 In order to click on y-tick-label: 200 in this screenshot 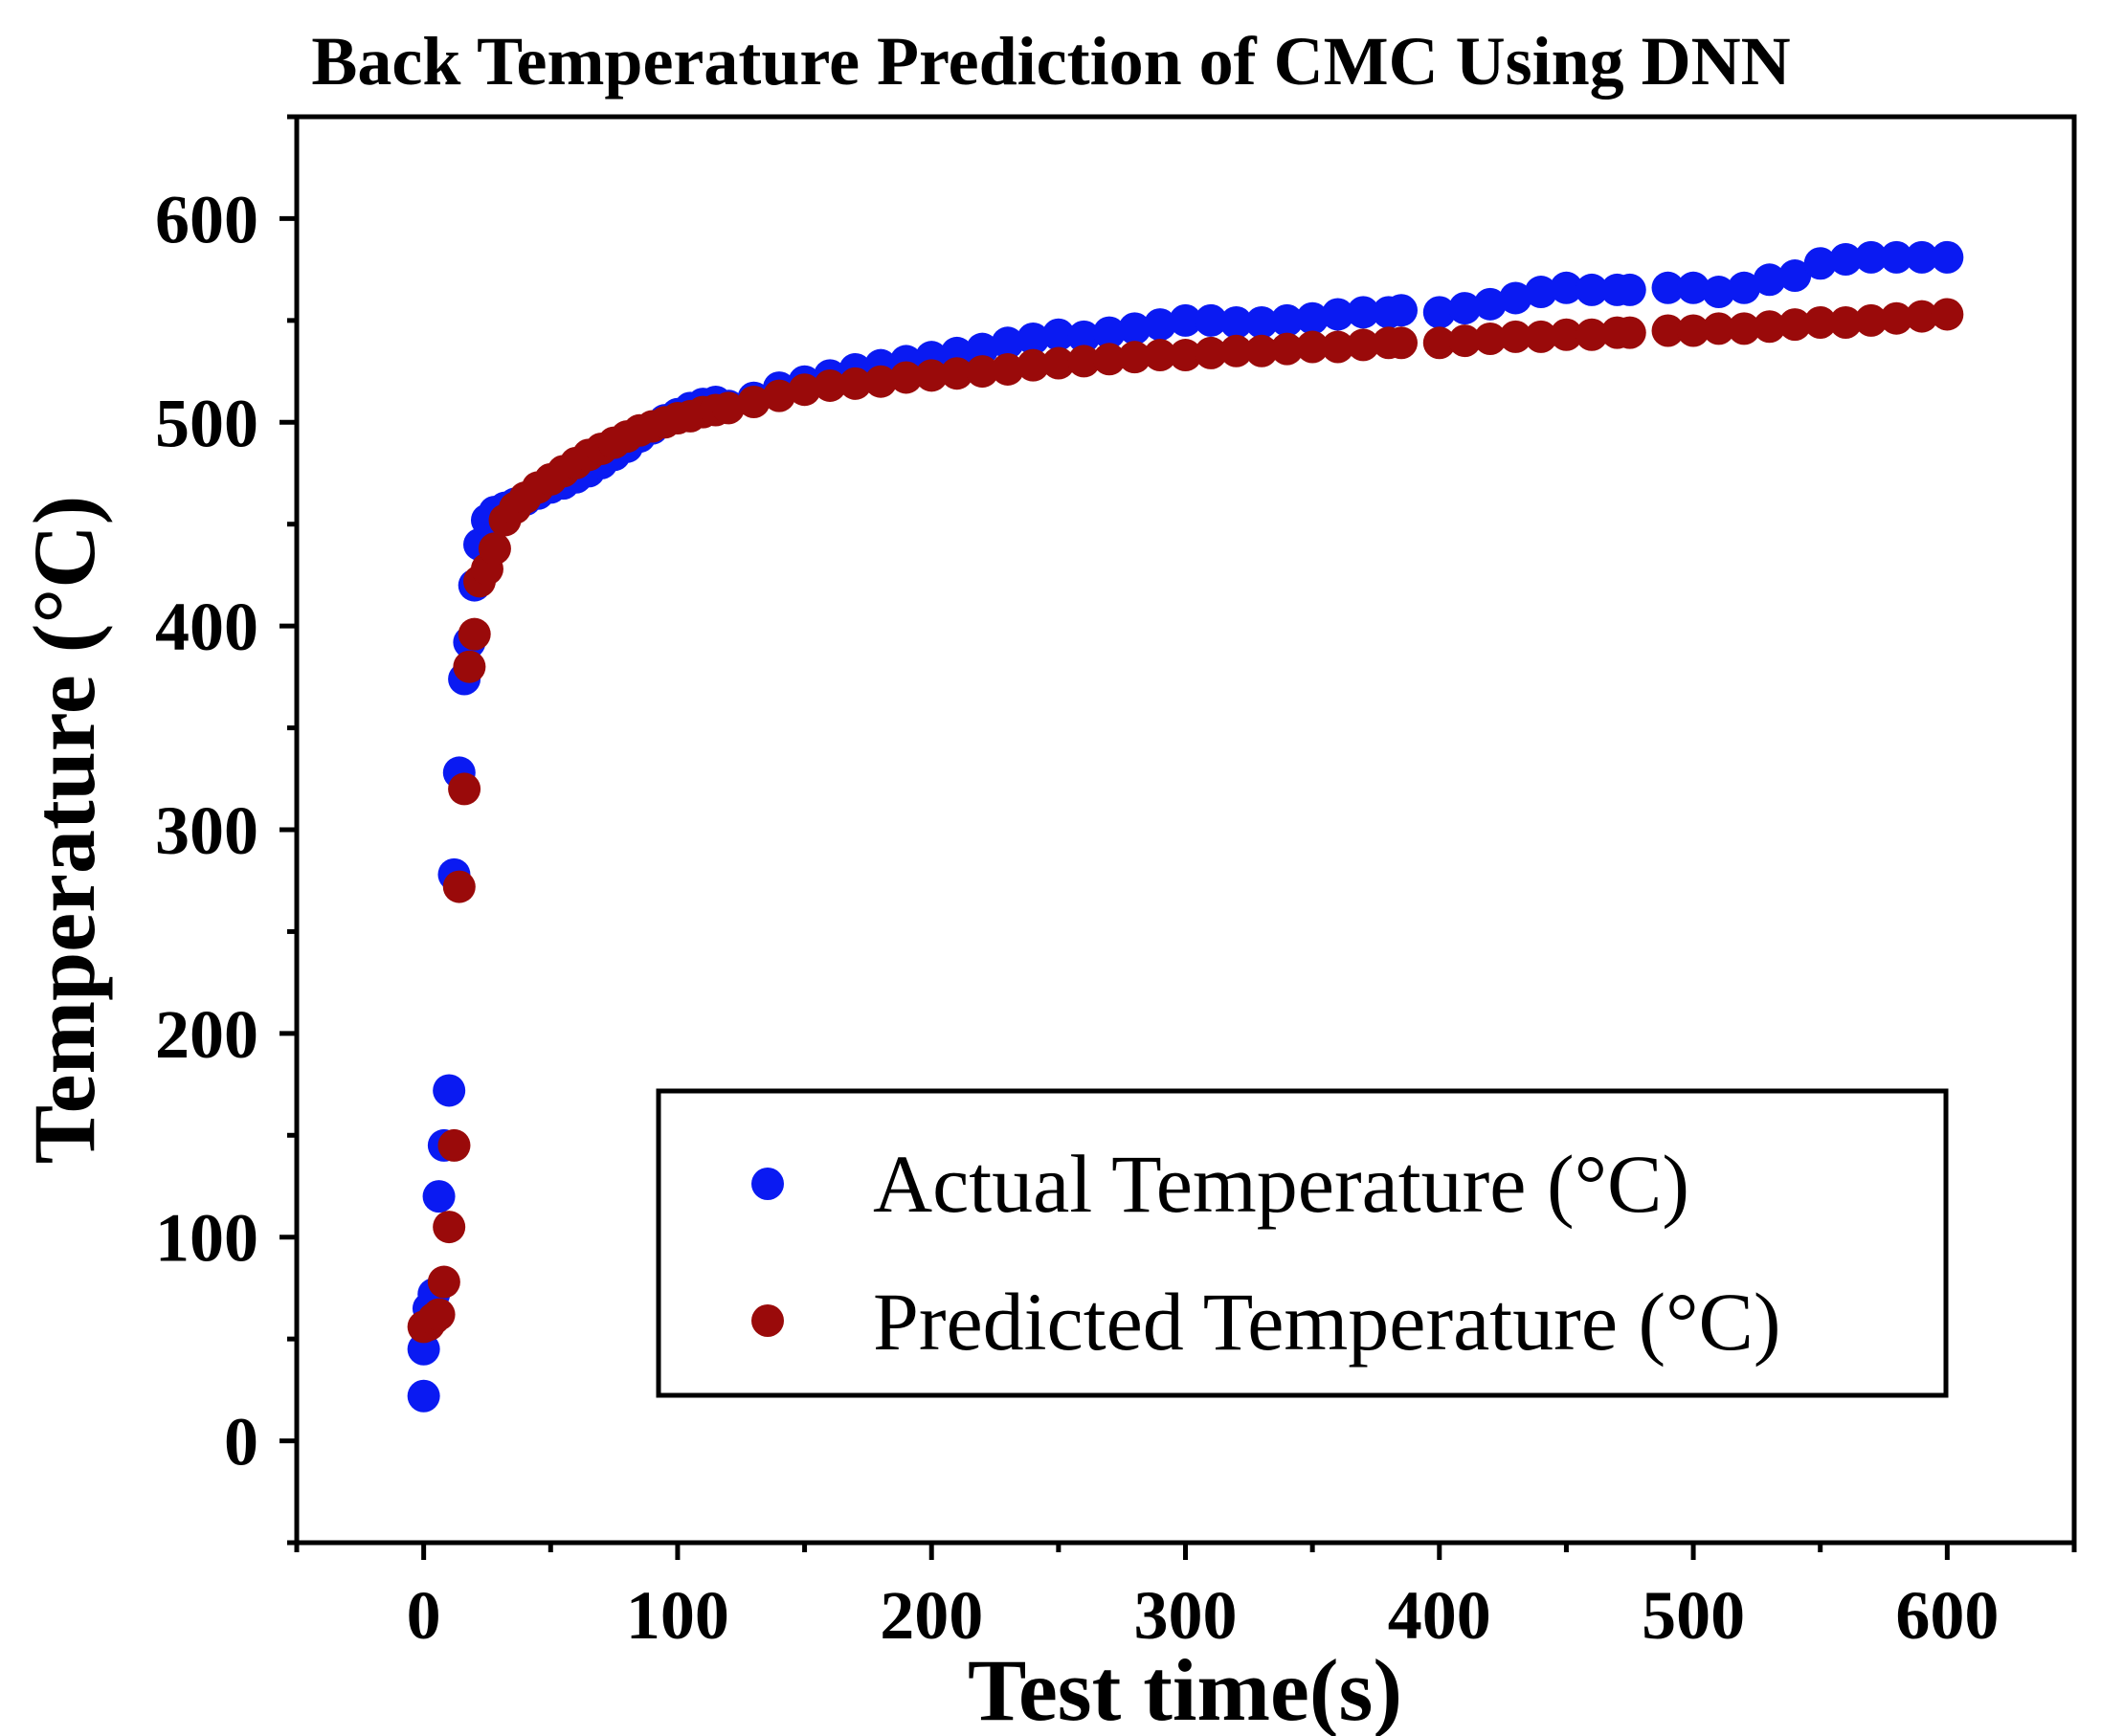, I will do `click(206, 1034)`.